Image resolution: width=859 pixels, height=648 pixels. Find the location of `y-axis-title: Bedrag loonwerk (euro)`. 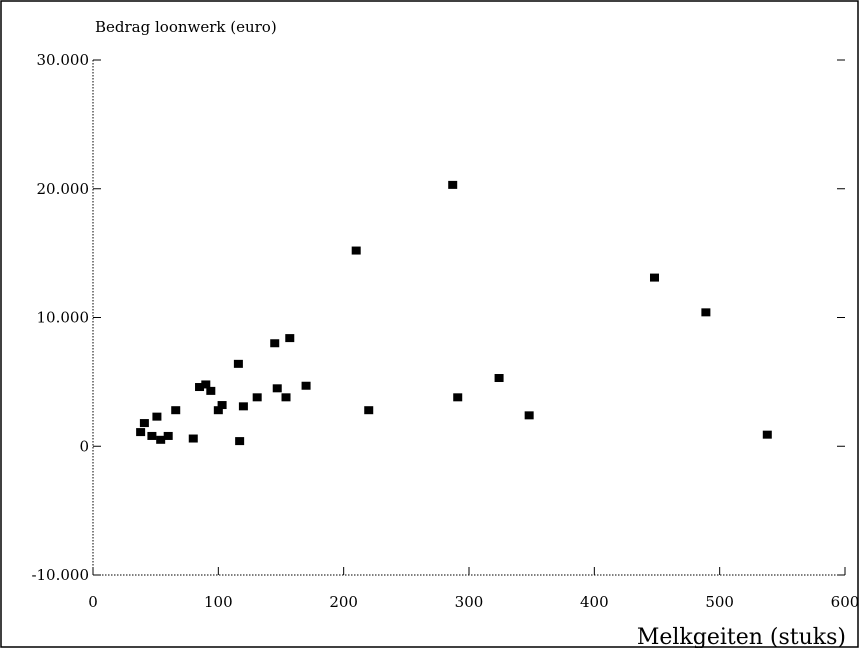

y-axis-title: Bedrag loonwerk (euro) is located at coordinates (186, 27).